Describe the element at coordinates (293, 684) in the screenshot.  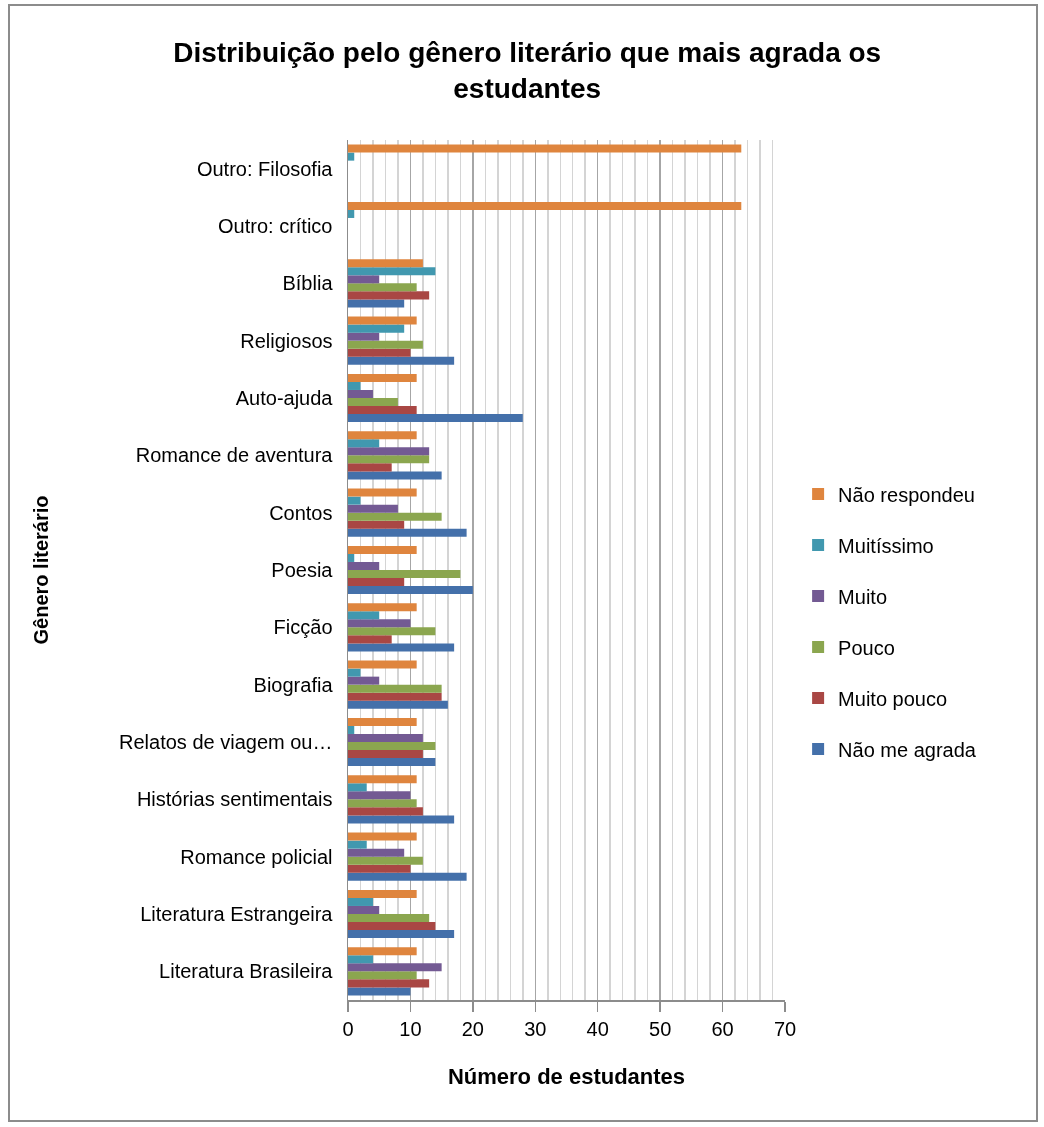
I see `y-tick-label: Biografia` at that location.